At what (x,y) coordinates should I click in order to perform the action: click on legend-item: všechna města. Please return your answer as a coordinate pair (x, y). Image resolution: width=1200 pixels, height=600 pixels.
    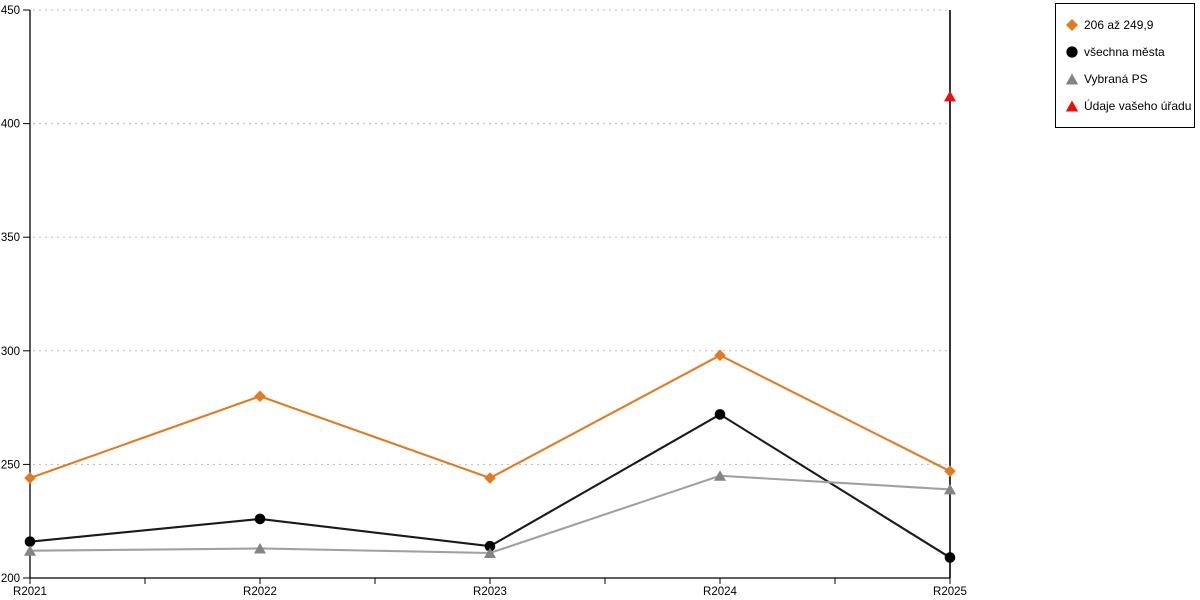
    Looking at the image, I should click on (1125, 52).